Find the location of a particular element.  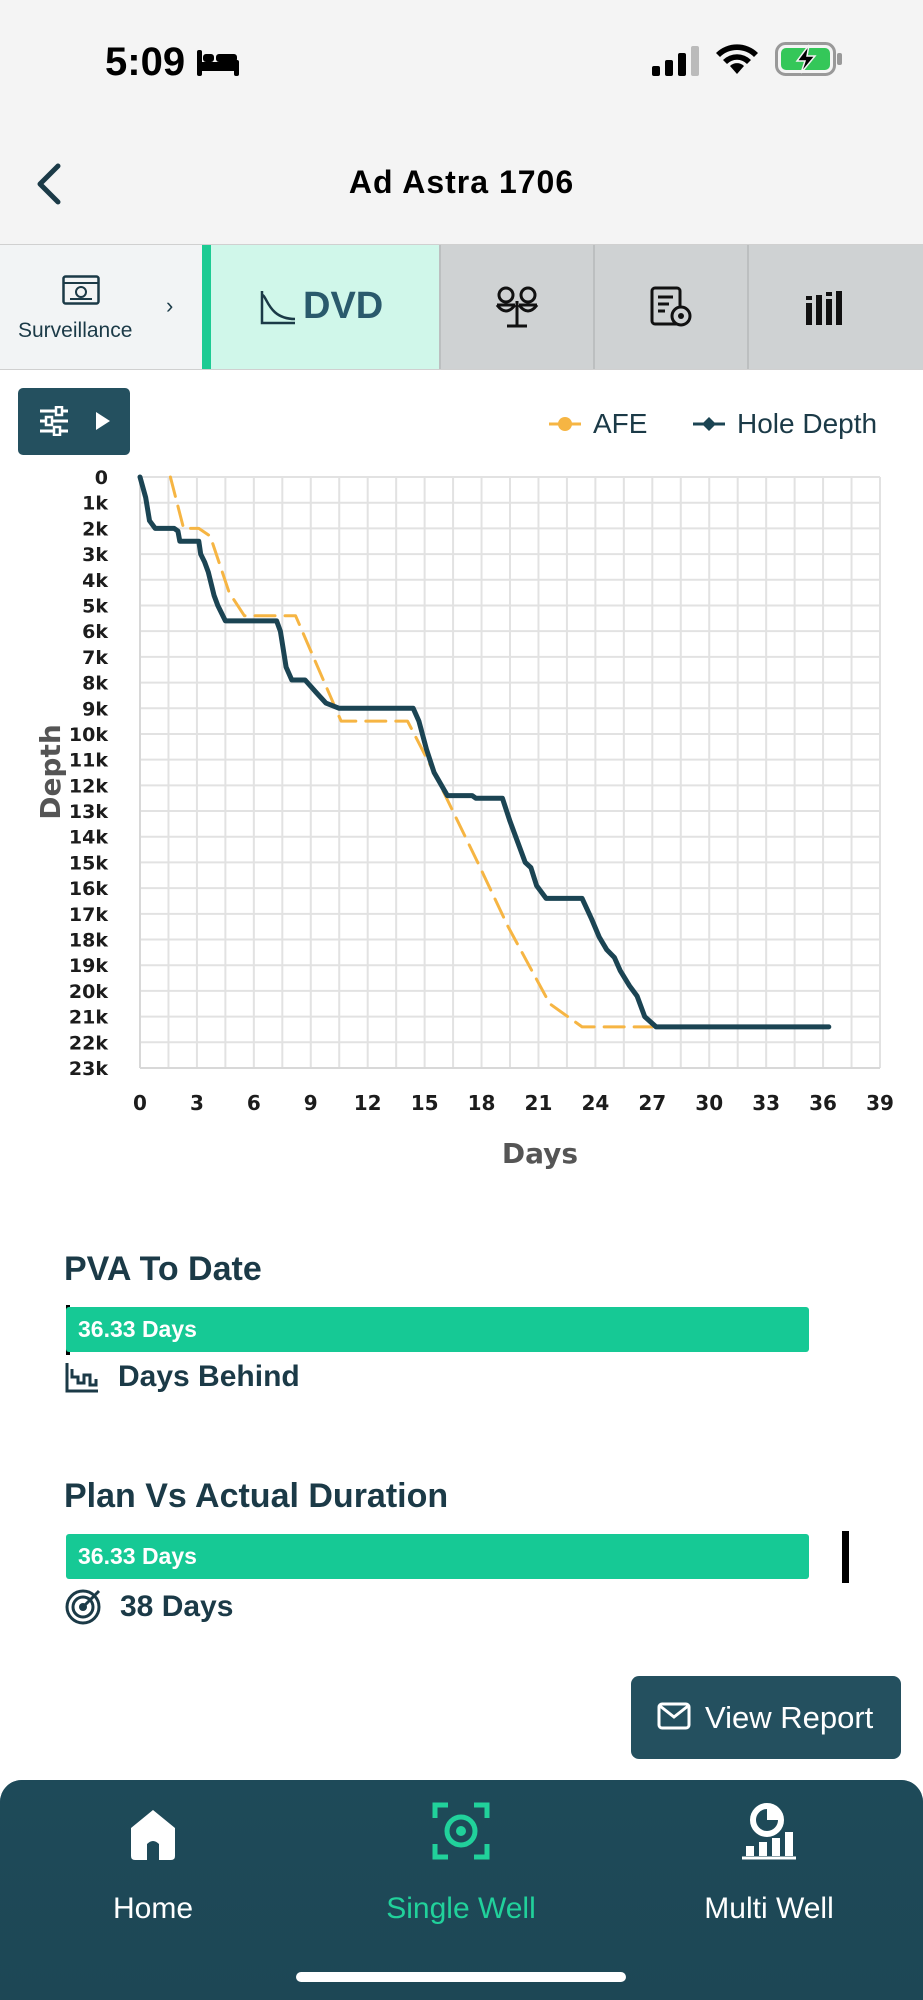

y-axis-title: Depth is located at coordinates (50, 772).